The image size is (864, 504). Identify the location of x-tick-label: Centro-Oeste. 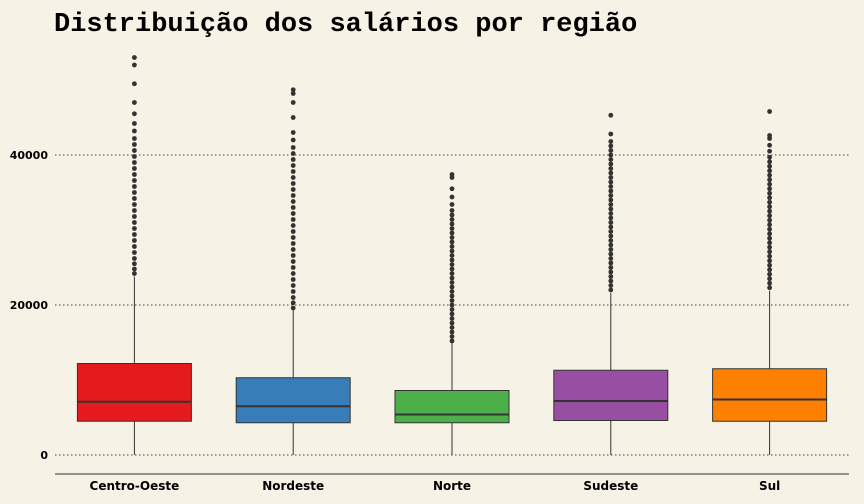
(135, 486).